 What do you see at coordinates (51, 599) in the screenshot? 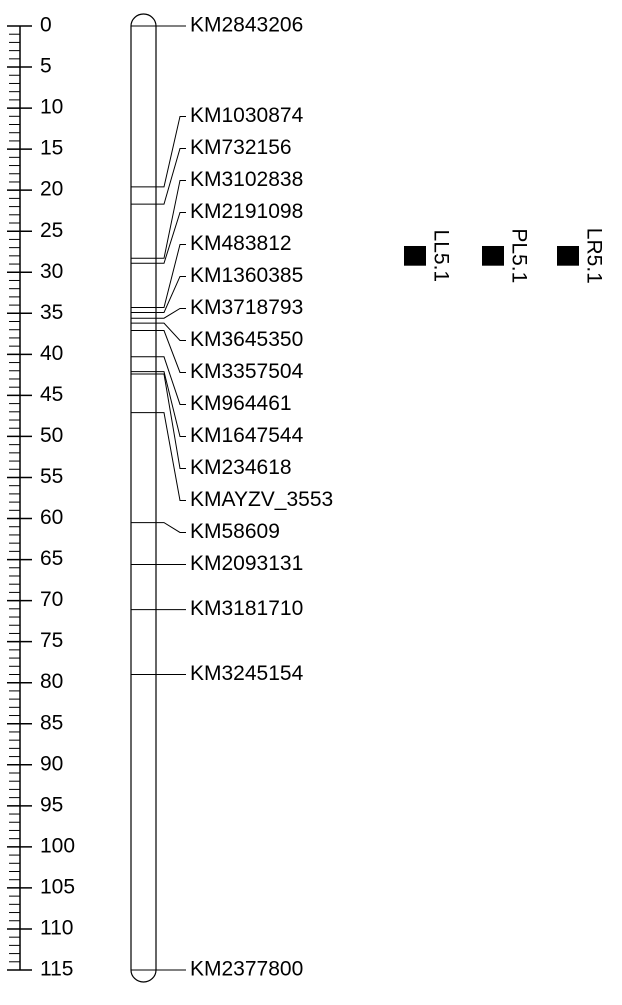
I see `y-tick-label: 70` at bounding box center [51, 599].